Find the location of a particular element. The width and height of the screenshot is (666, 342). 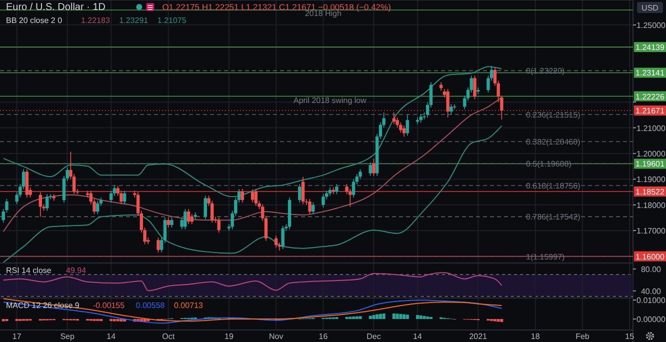

annotation: 1.22183 is located at coordinates (95, 20).